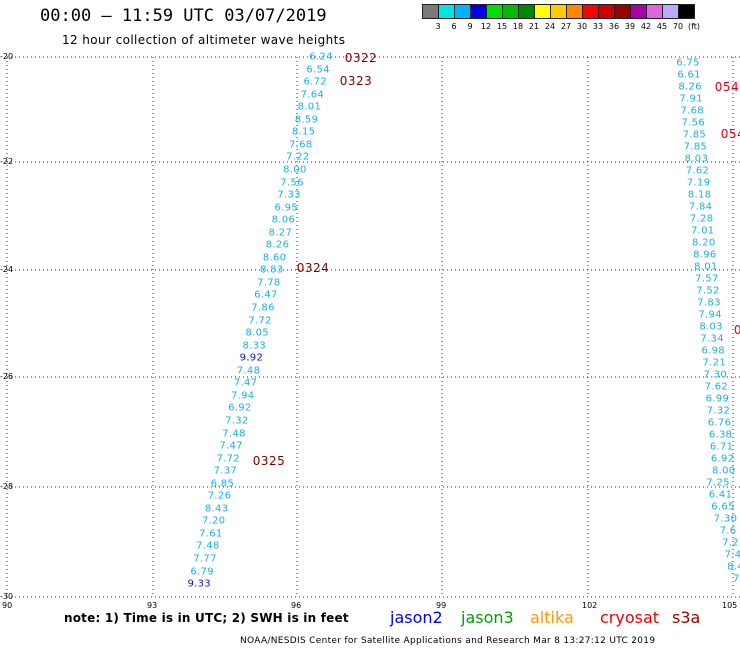 This screenshot has height=650, width=740. I want to click on swh-value: 9.33, so click(199, 584).